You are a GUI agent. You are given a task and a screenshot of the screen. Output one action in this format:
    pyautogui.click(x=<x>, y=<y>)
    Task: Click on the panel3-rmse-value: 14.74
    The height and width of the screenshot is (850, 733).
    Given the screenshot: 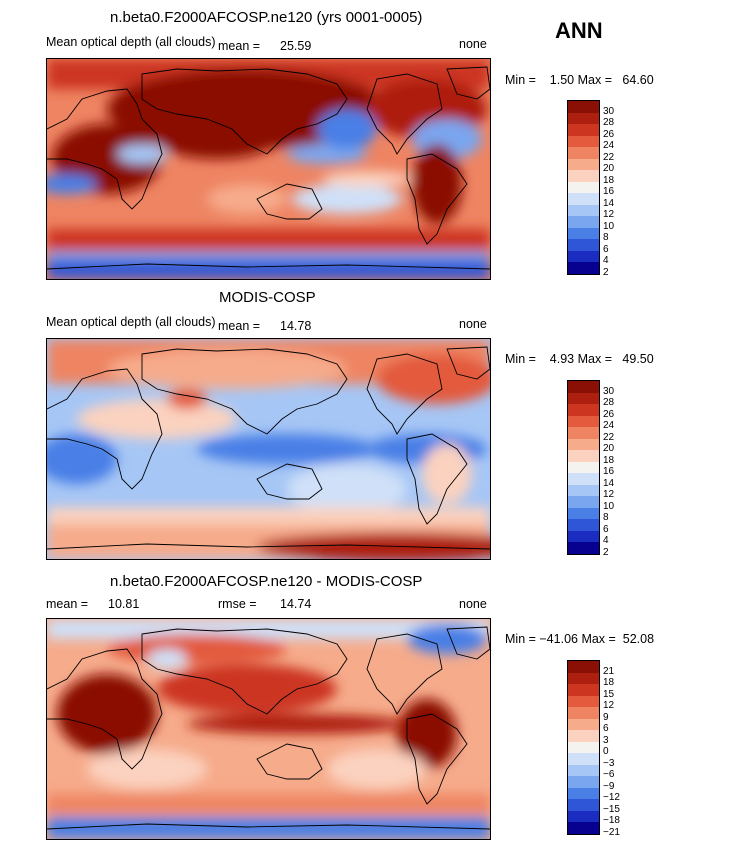 What is the action you would take?
    pyautogui.click(x=296, y=604)
    